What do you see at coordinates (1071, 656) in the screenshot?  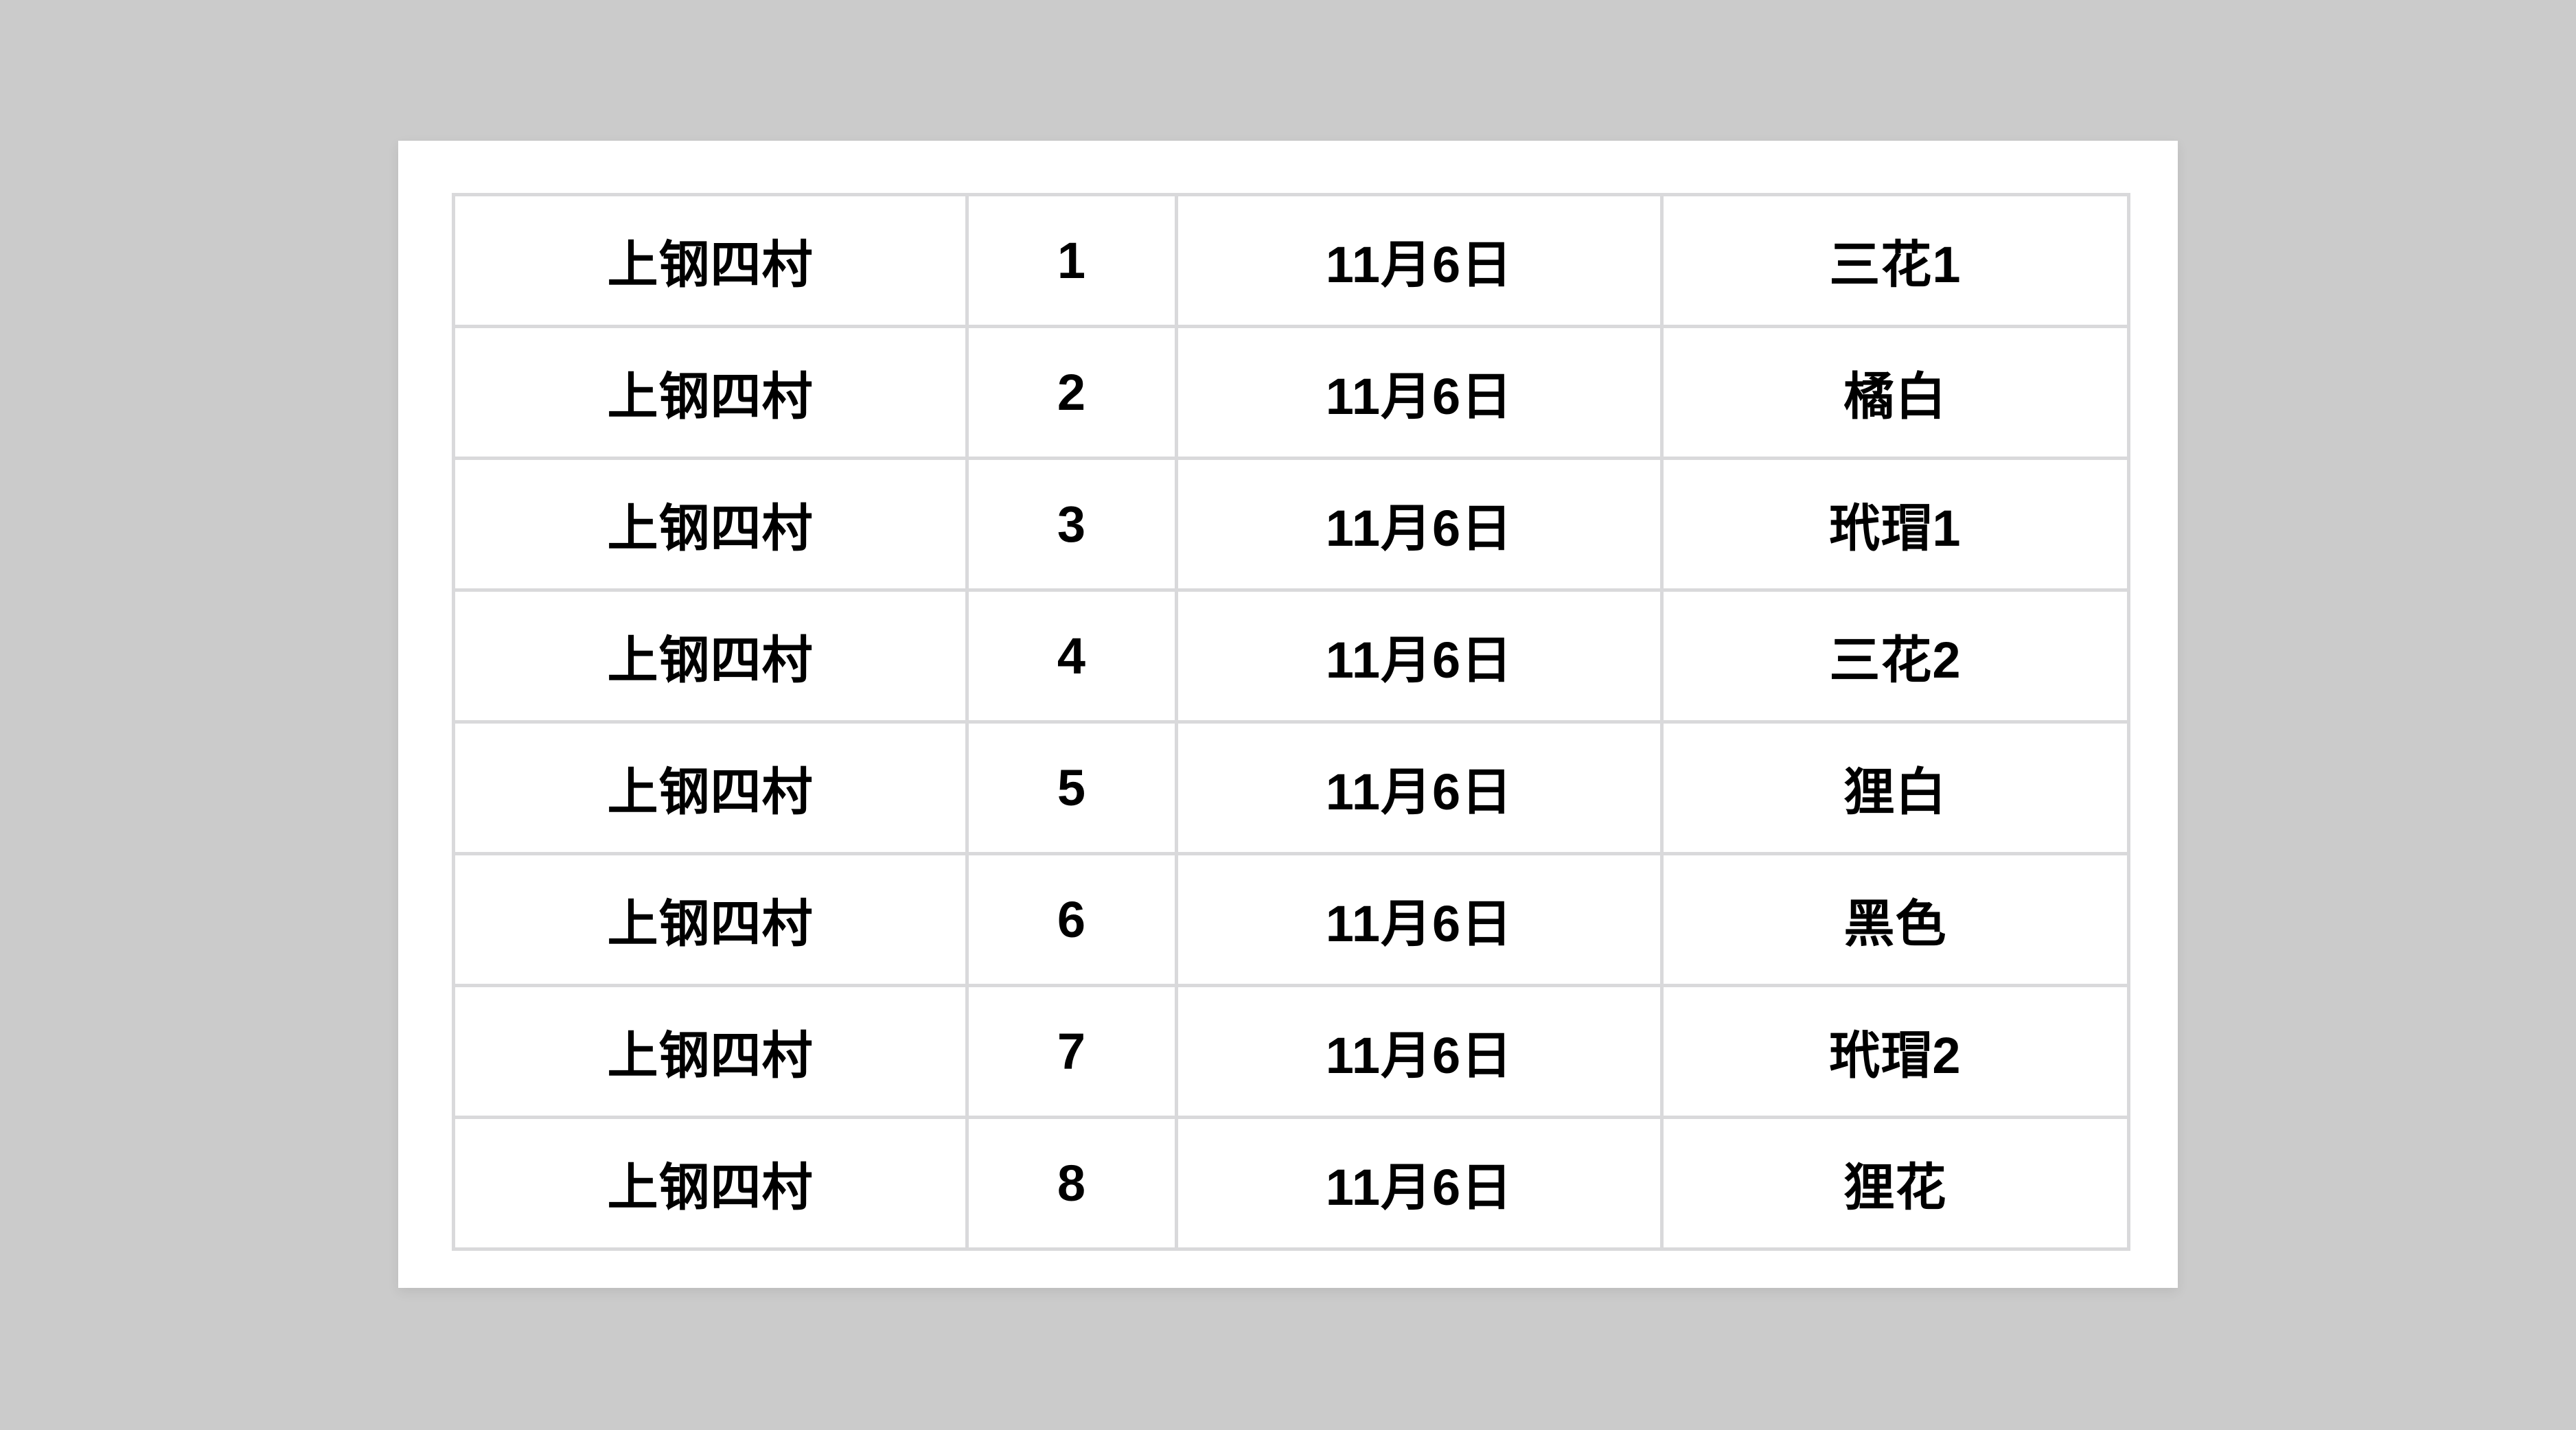 I see `cell-number: 4` at bounding box center [1071, 656].